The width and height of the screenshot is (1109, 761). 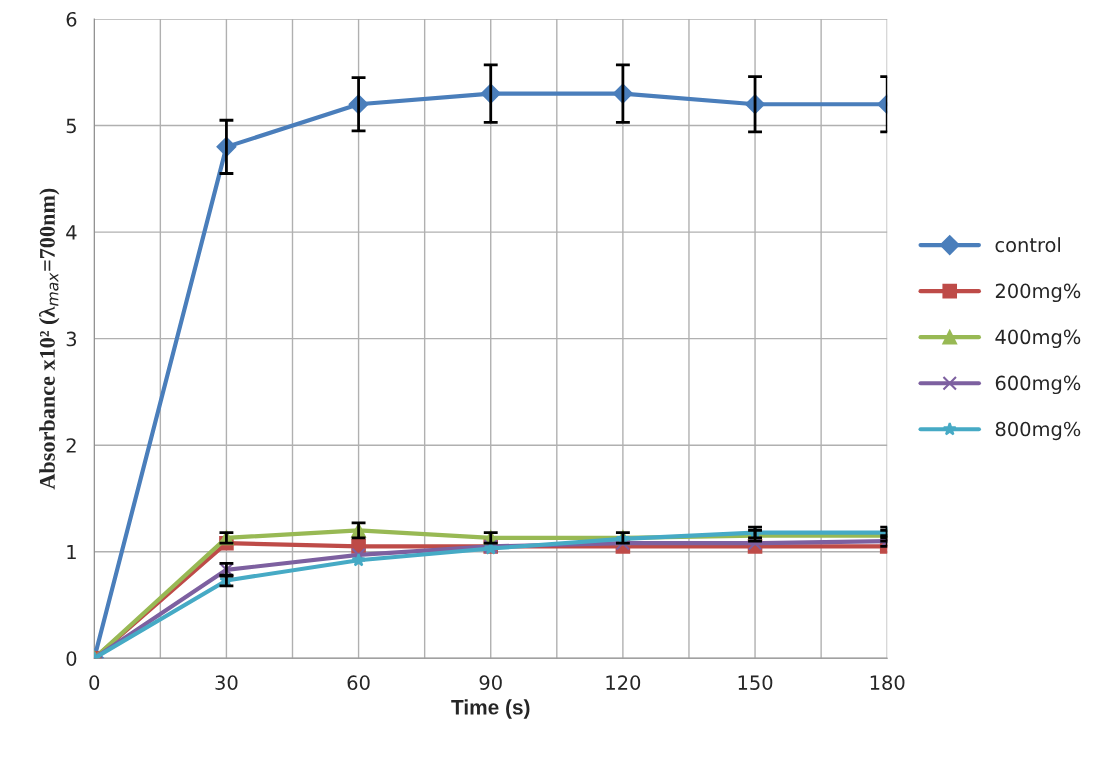 What do you see at coordinates (490, 709) in the screenshot?
I see `x-axis-title: Time (s)` at bounding box center [490, 709].